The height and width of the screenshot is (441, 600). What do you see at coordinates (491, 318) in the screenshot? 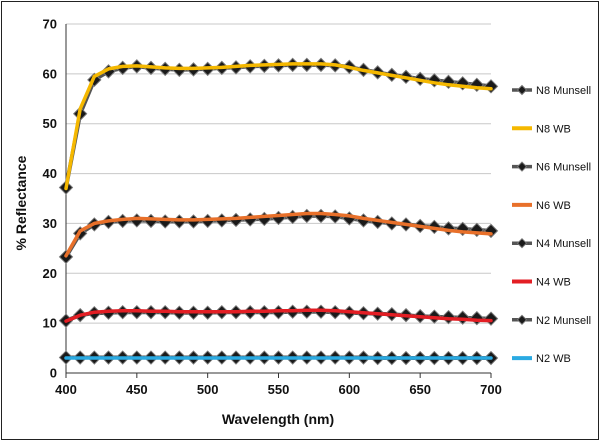
I see `data-point-n4-munsell` at bounding box center [491, 318].